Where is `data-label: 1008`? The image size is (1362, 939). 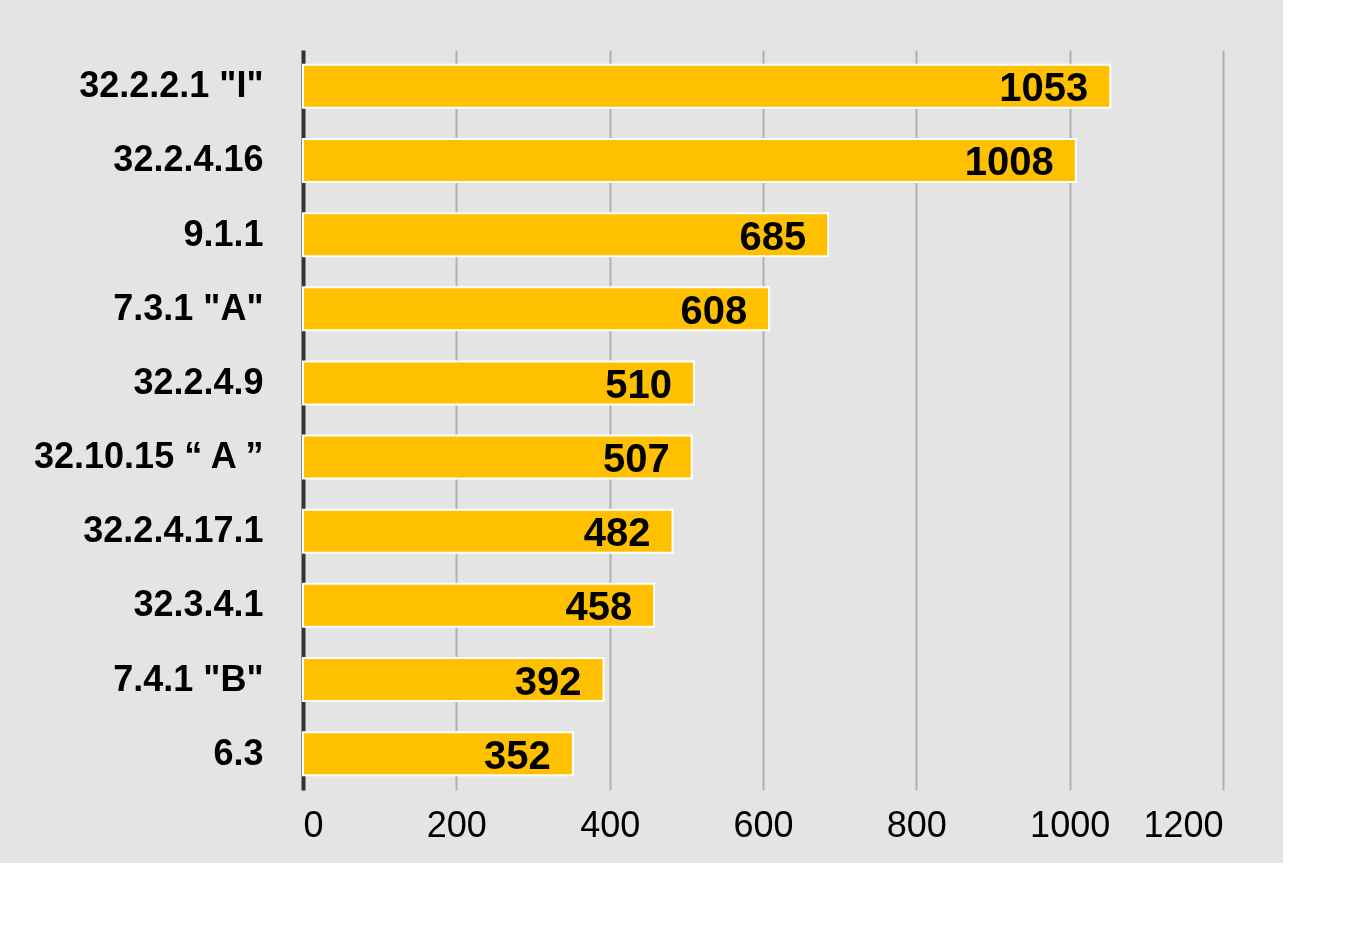
data-label: 1008 is located at coordinates (1009, 161).